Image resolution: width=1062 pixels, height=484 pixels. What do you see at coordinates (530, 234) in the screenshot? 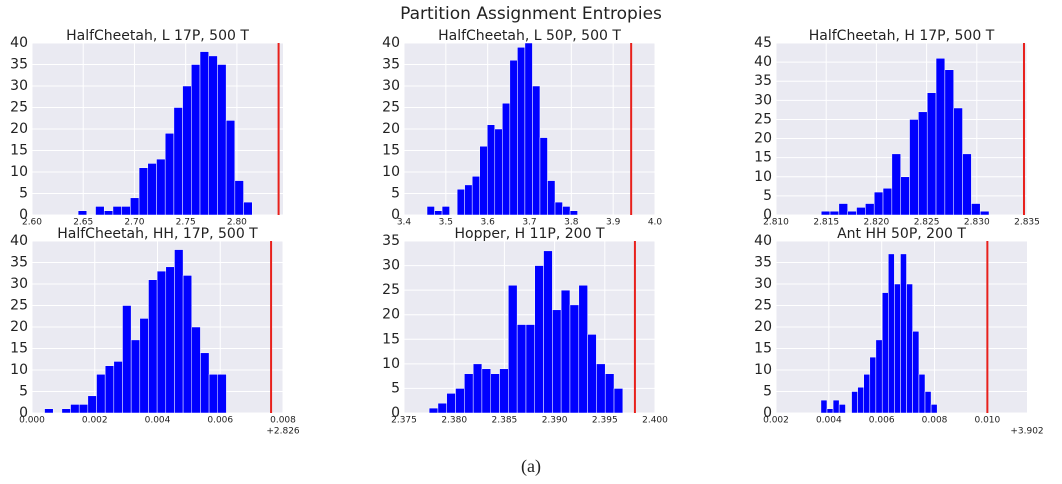
I see `chart-title: Hopper, H 11P, 200 T` at bounding box center [530, 234].